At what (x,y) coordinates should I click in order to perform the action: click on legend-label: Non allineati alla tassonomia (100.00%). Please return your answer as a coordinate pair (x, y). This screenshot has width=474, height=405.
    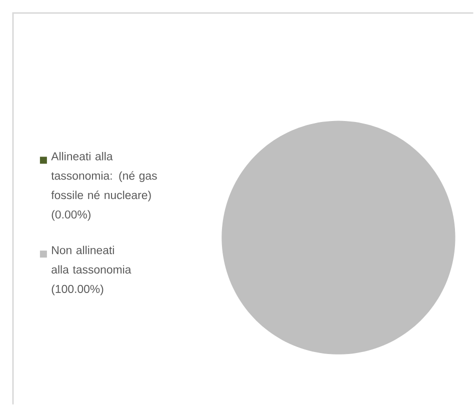
    Looking at the image, I should click on (92, 271).